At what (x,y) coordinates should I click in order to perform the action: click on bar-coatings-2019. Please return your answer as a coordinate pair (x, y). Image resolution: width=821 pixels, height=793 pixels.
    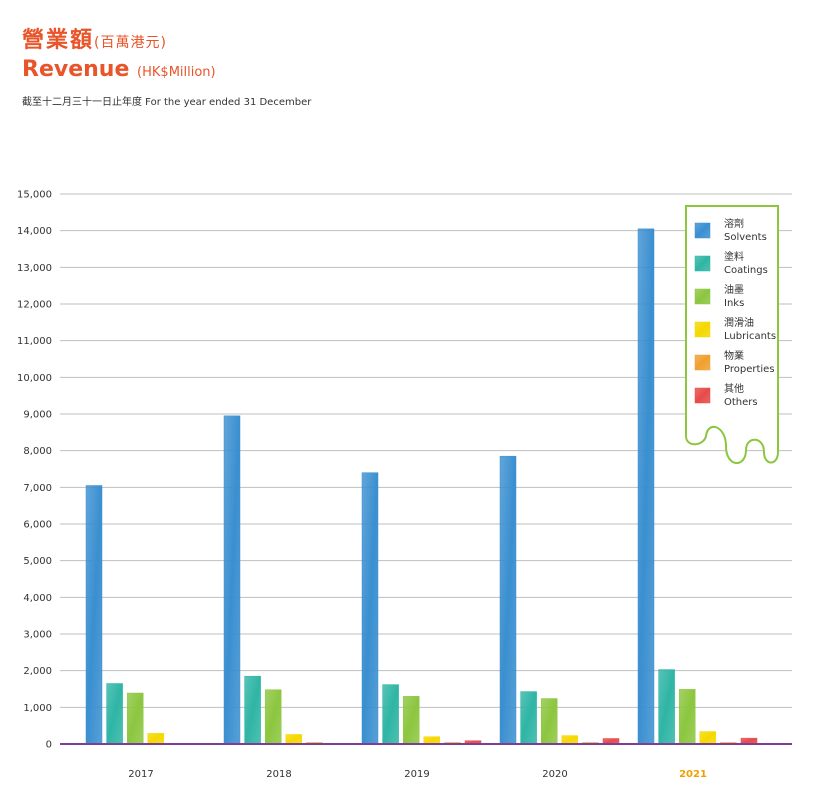
    Looking at the image, I should click on (390, 714).